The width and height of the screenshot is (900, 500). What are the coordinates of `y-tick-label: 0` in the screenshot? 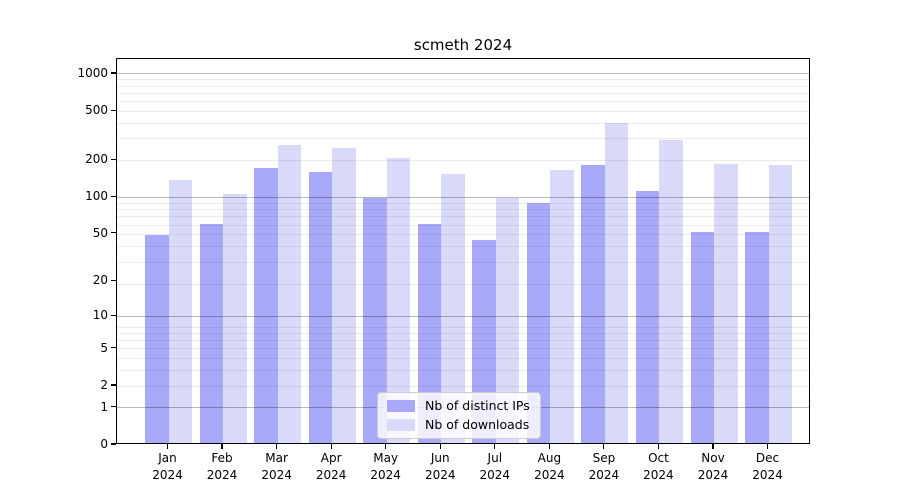 It's located at (104, 444).